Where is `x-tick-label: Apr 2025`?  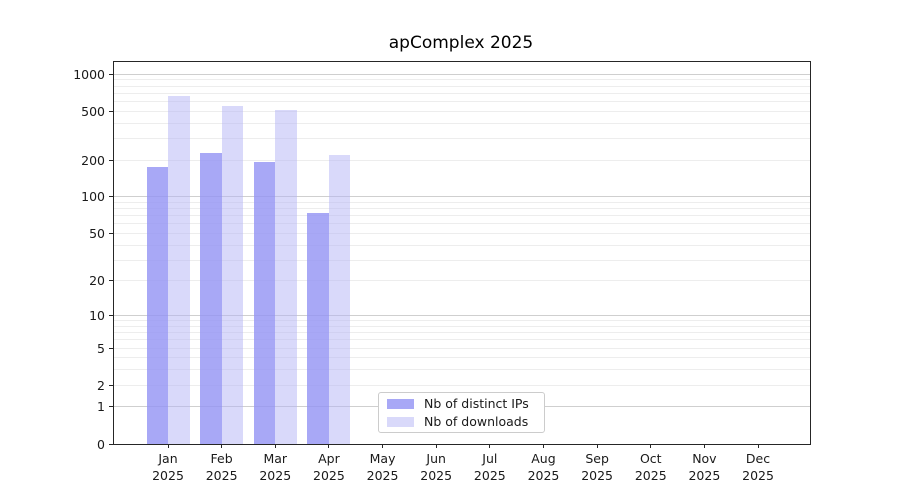
x-tick-label: Apr 2025 is located at coordinates (329, 467).